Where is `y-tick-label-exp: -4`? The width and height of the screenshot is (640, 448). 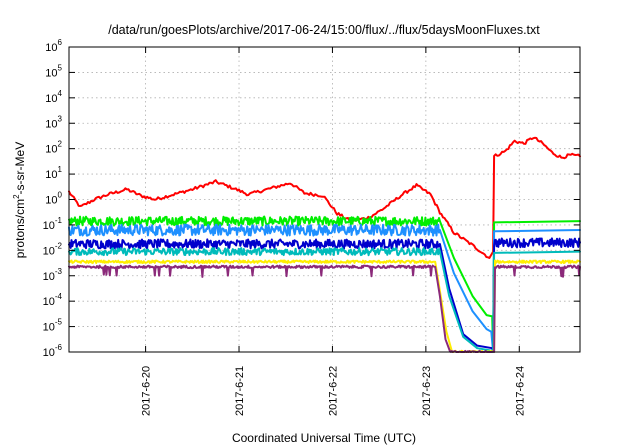
y-tick-label-exp: -4 is located at coordinates (59, 296).